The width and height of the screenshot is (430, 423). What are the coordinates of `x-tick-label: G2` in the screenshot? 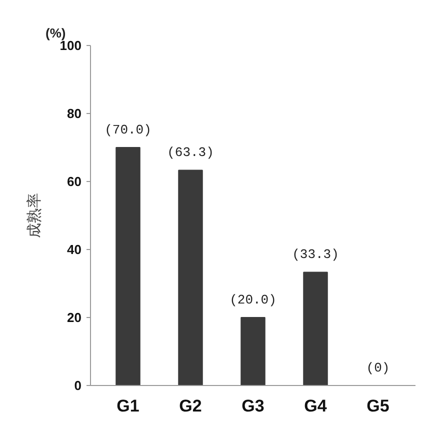 It's located at (190, 406).